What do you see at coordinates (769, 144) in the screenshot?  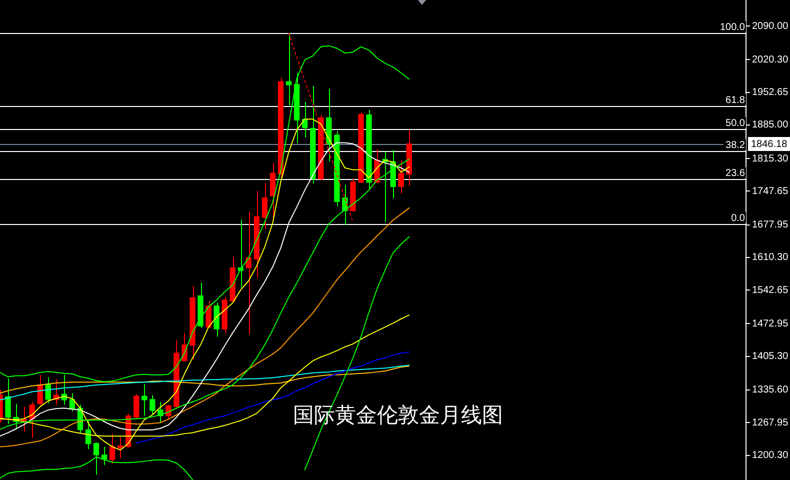 I see `ref-line-label: 1846.18` at bounding box center [769, 144].